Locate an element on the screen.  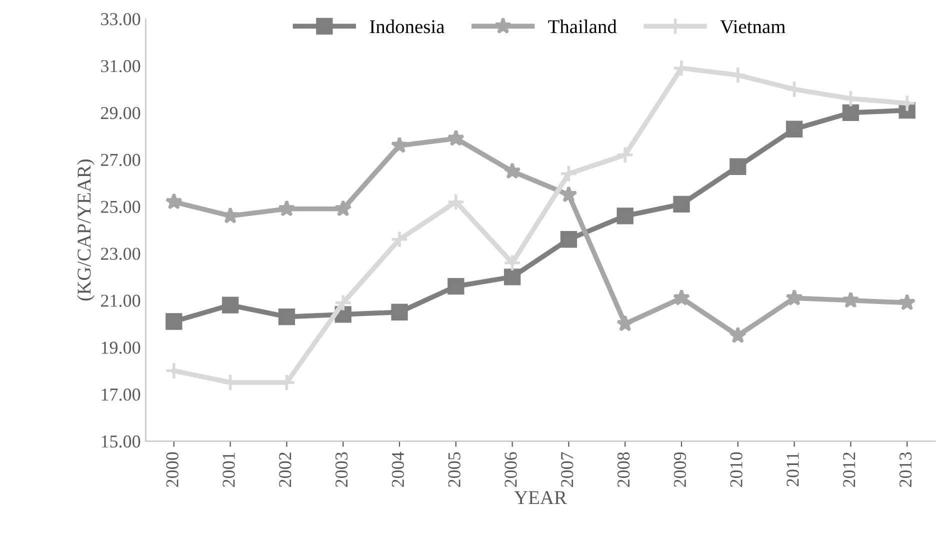
y-tick-label: 21.00 is located at coordinates (120, 300).